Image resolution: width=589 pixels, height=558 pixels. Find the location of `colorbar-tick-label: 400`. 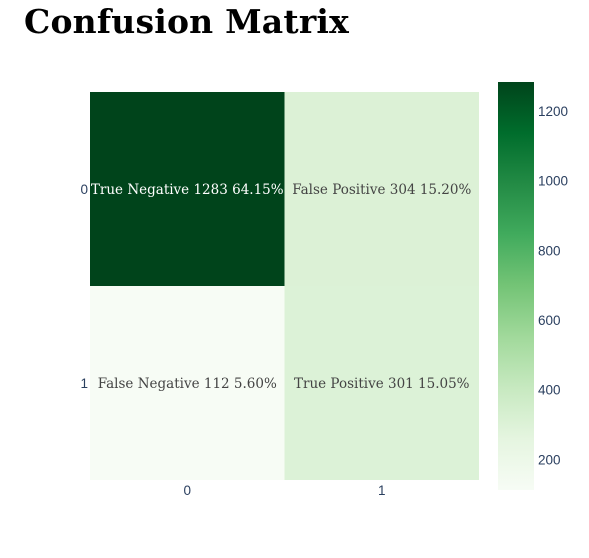

colorbar-tick-label: 400 is located at coordinates (549, 390).